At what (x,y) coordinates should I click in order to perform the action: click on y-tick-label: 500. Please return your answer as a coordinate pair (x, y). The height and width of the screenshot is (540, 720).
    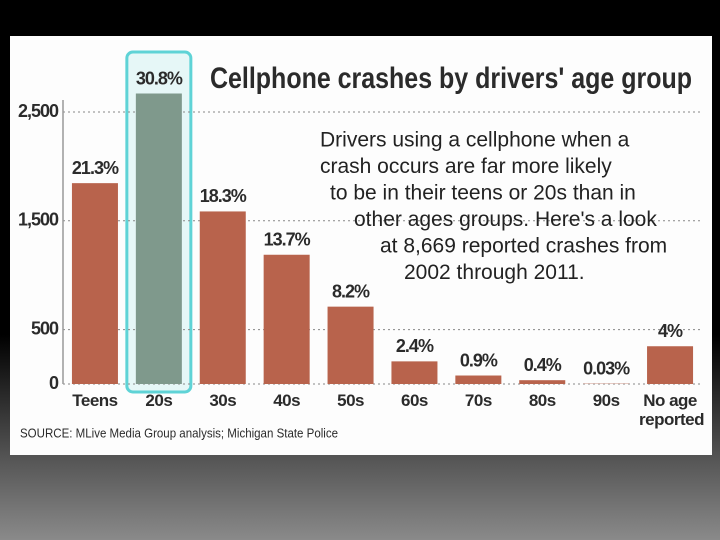
    Looking at the image, I should click on (45, 328).